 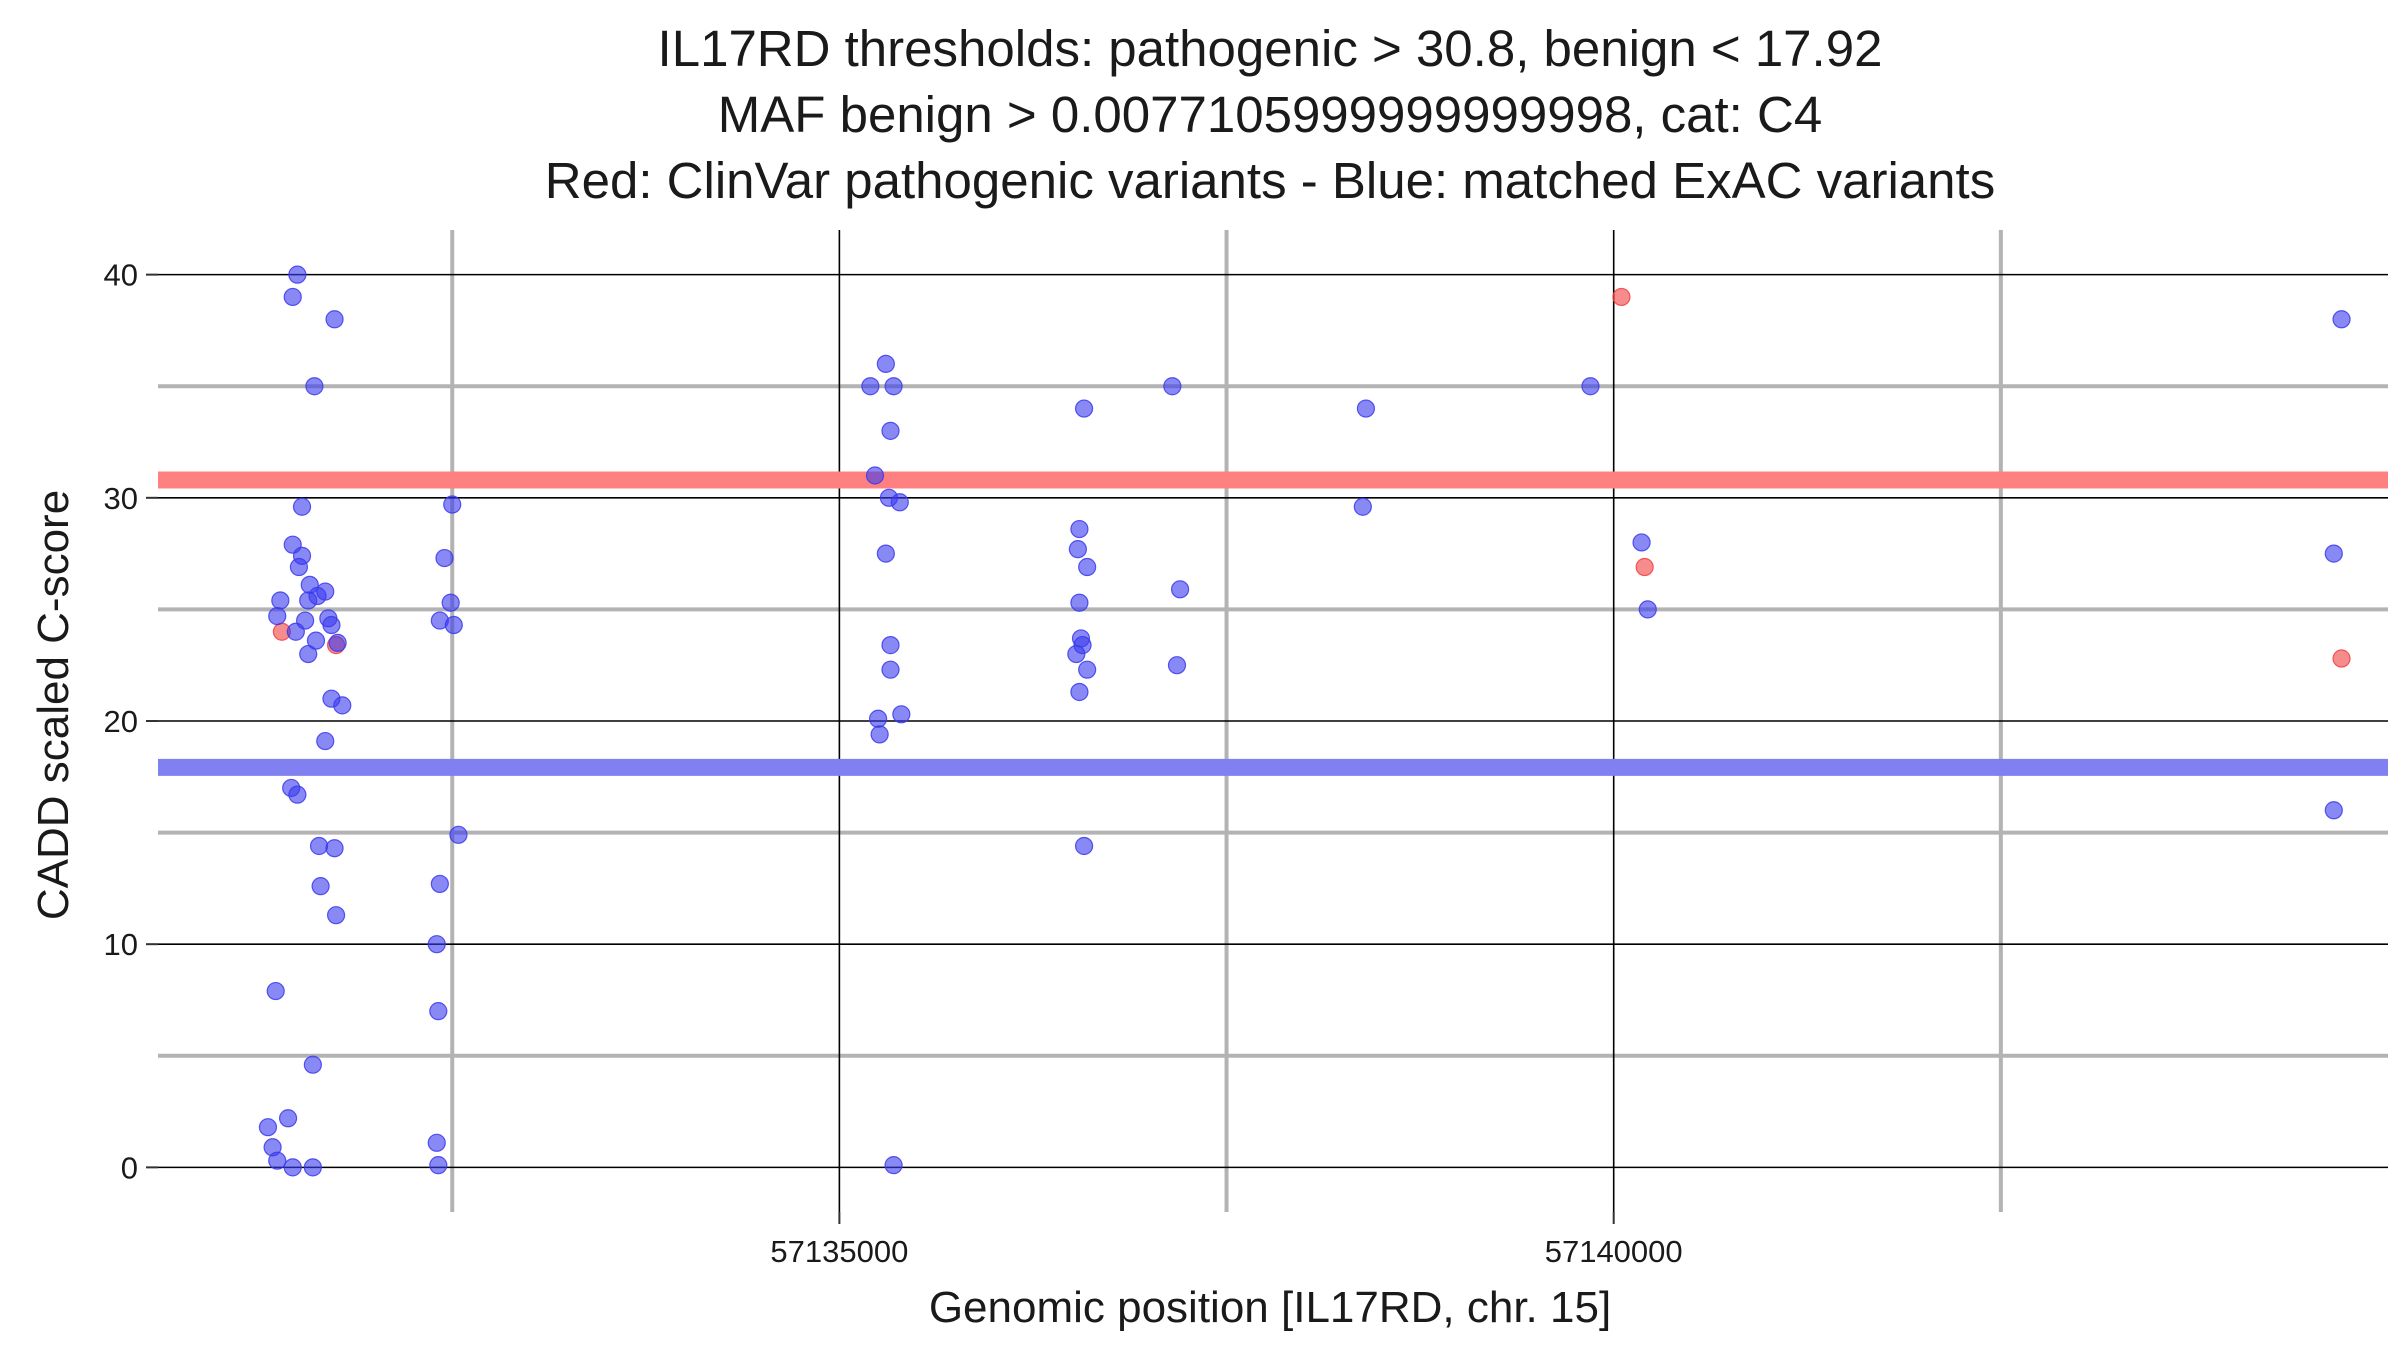 I want to click on y-axis-title: CADD scaled C-score, so click(x=53, y=705).